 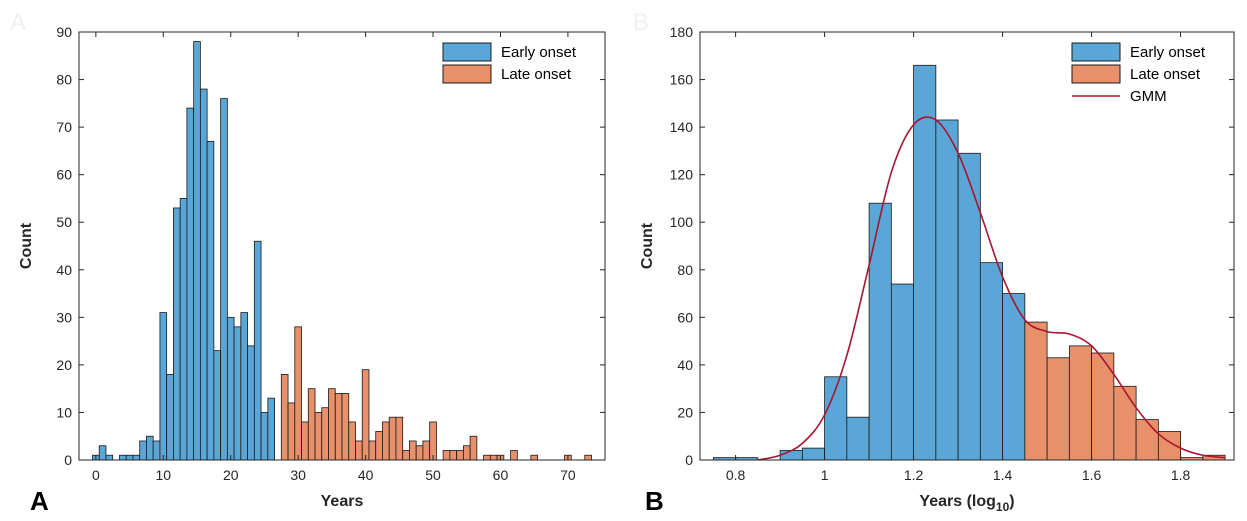 What do you see at coordinates (825, 475) in the screenshot?
I see `x-tick-label: 1` at bounding box center [825, 475].